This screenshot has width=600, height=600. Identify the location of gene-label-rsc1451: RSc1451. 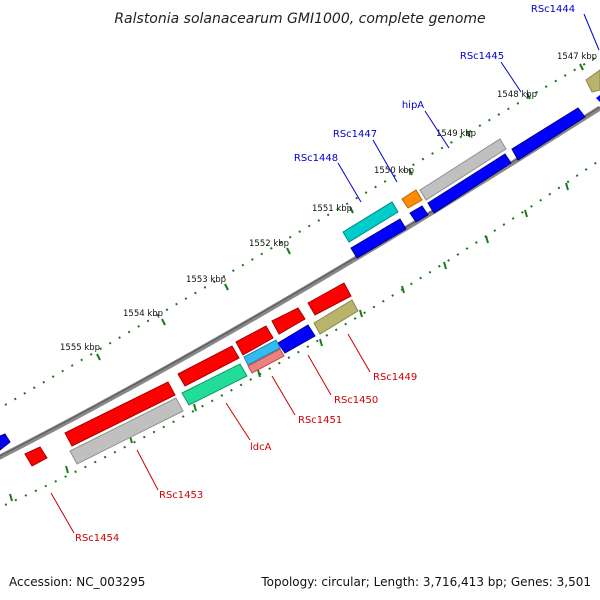
(320, 420).